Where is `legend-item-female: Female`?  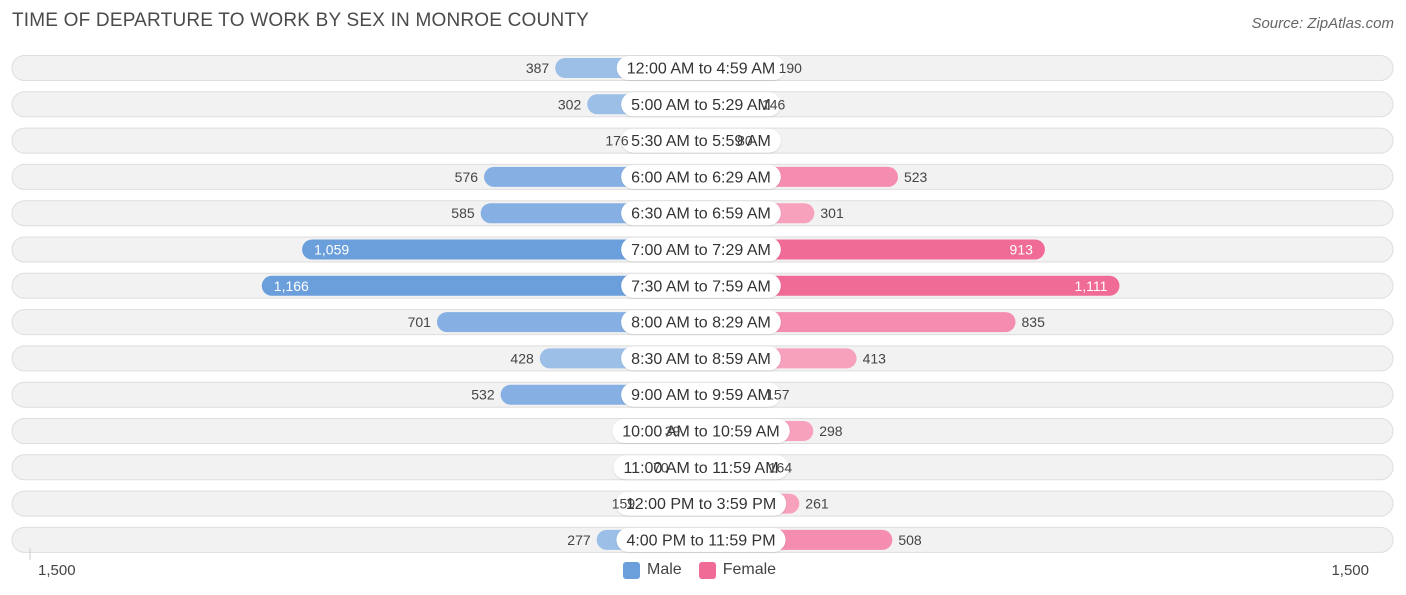
legend-item-female: Female is located at coordinates (737, 570).